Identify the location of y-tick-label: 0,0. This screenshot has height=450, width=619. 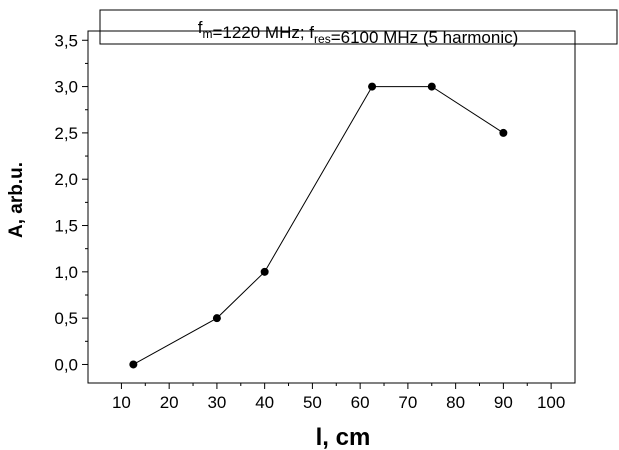
(66, 364).